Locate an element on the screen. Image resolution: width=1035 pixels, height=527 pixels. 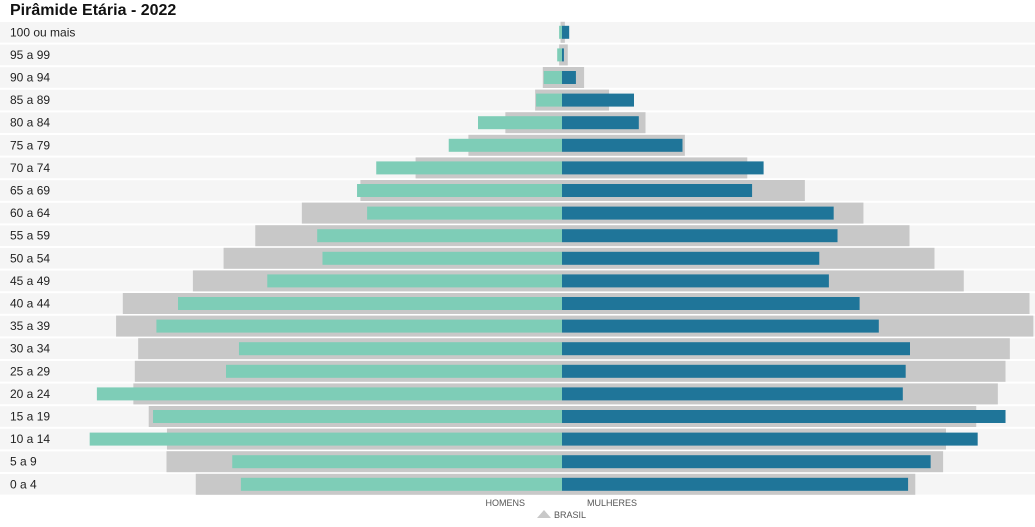
age-group-label: 50 a 54 is located at coordinates (30, 258).